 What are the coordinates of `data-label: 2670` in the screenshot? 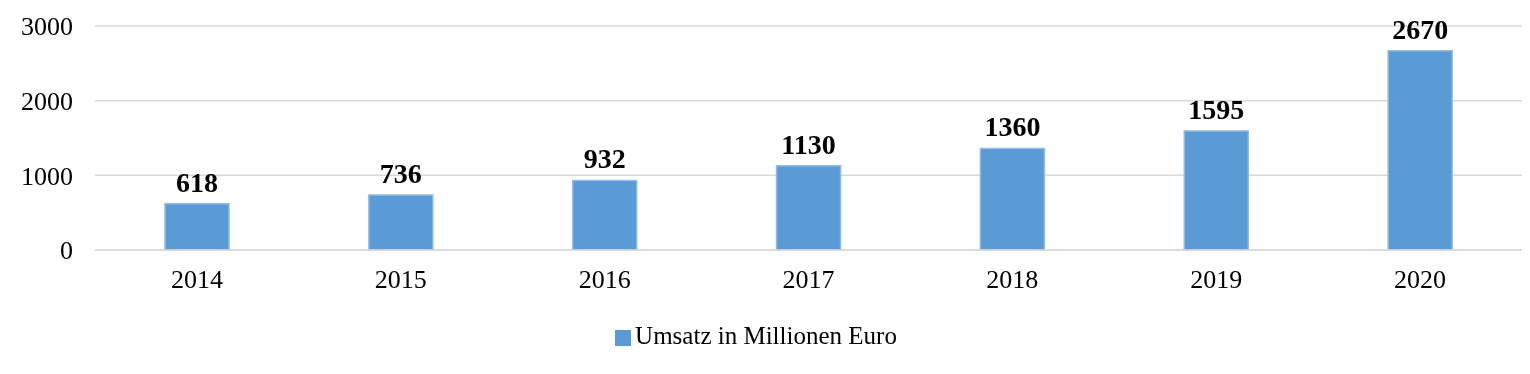 It's located at (1420, 29).